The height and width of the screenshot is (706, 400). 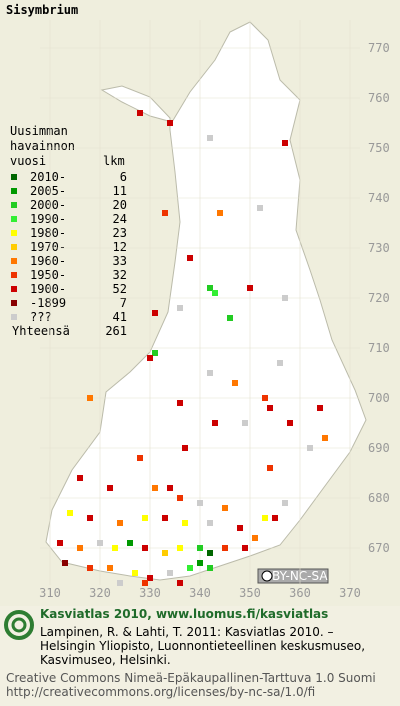 What do you see at coordinates (379, 48) in the screenshot?
I see `y-tick-label: 770` at bounding box center [379, 48].